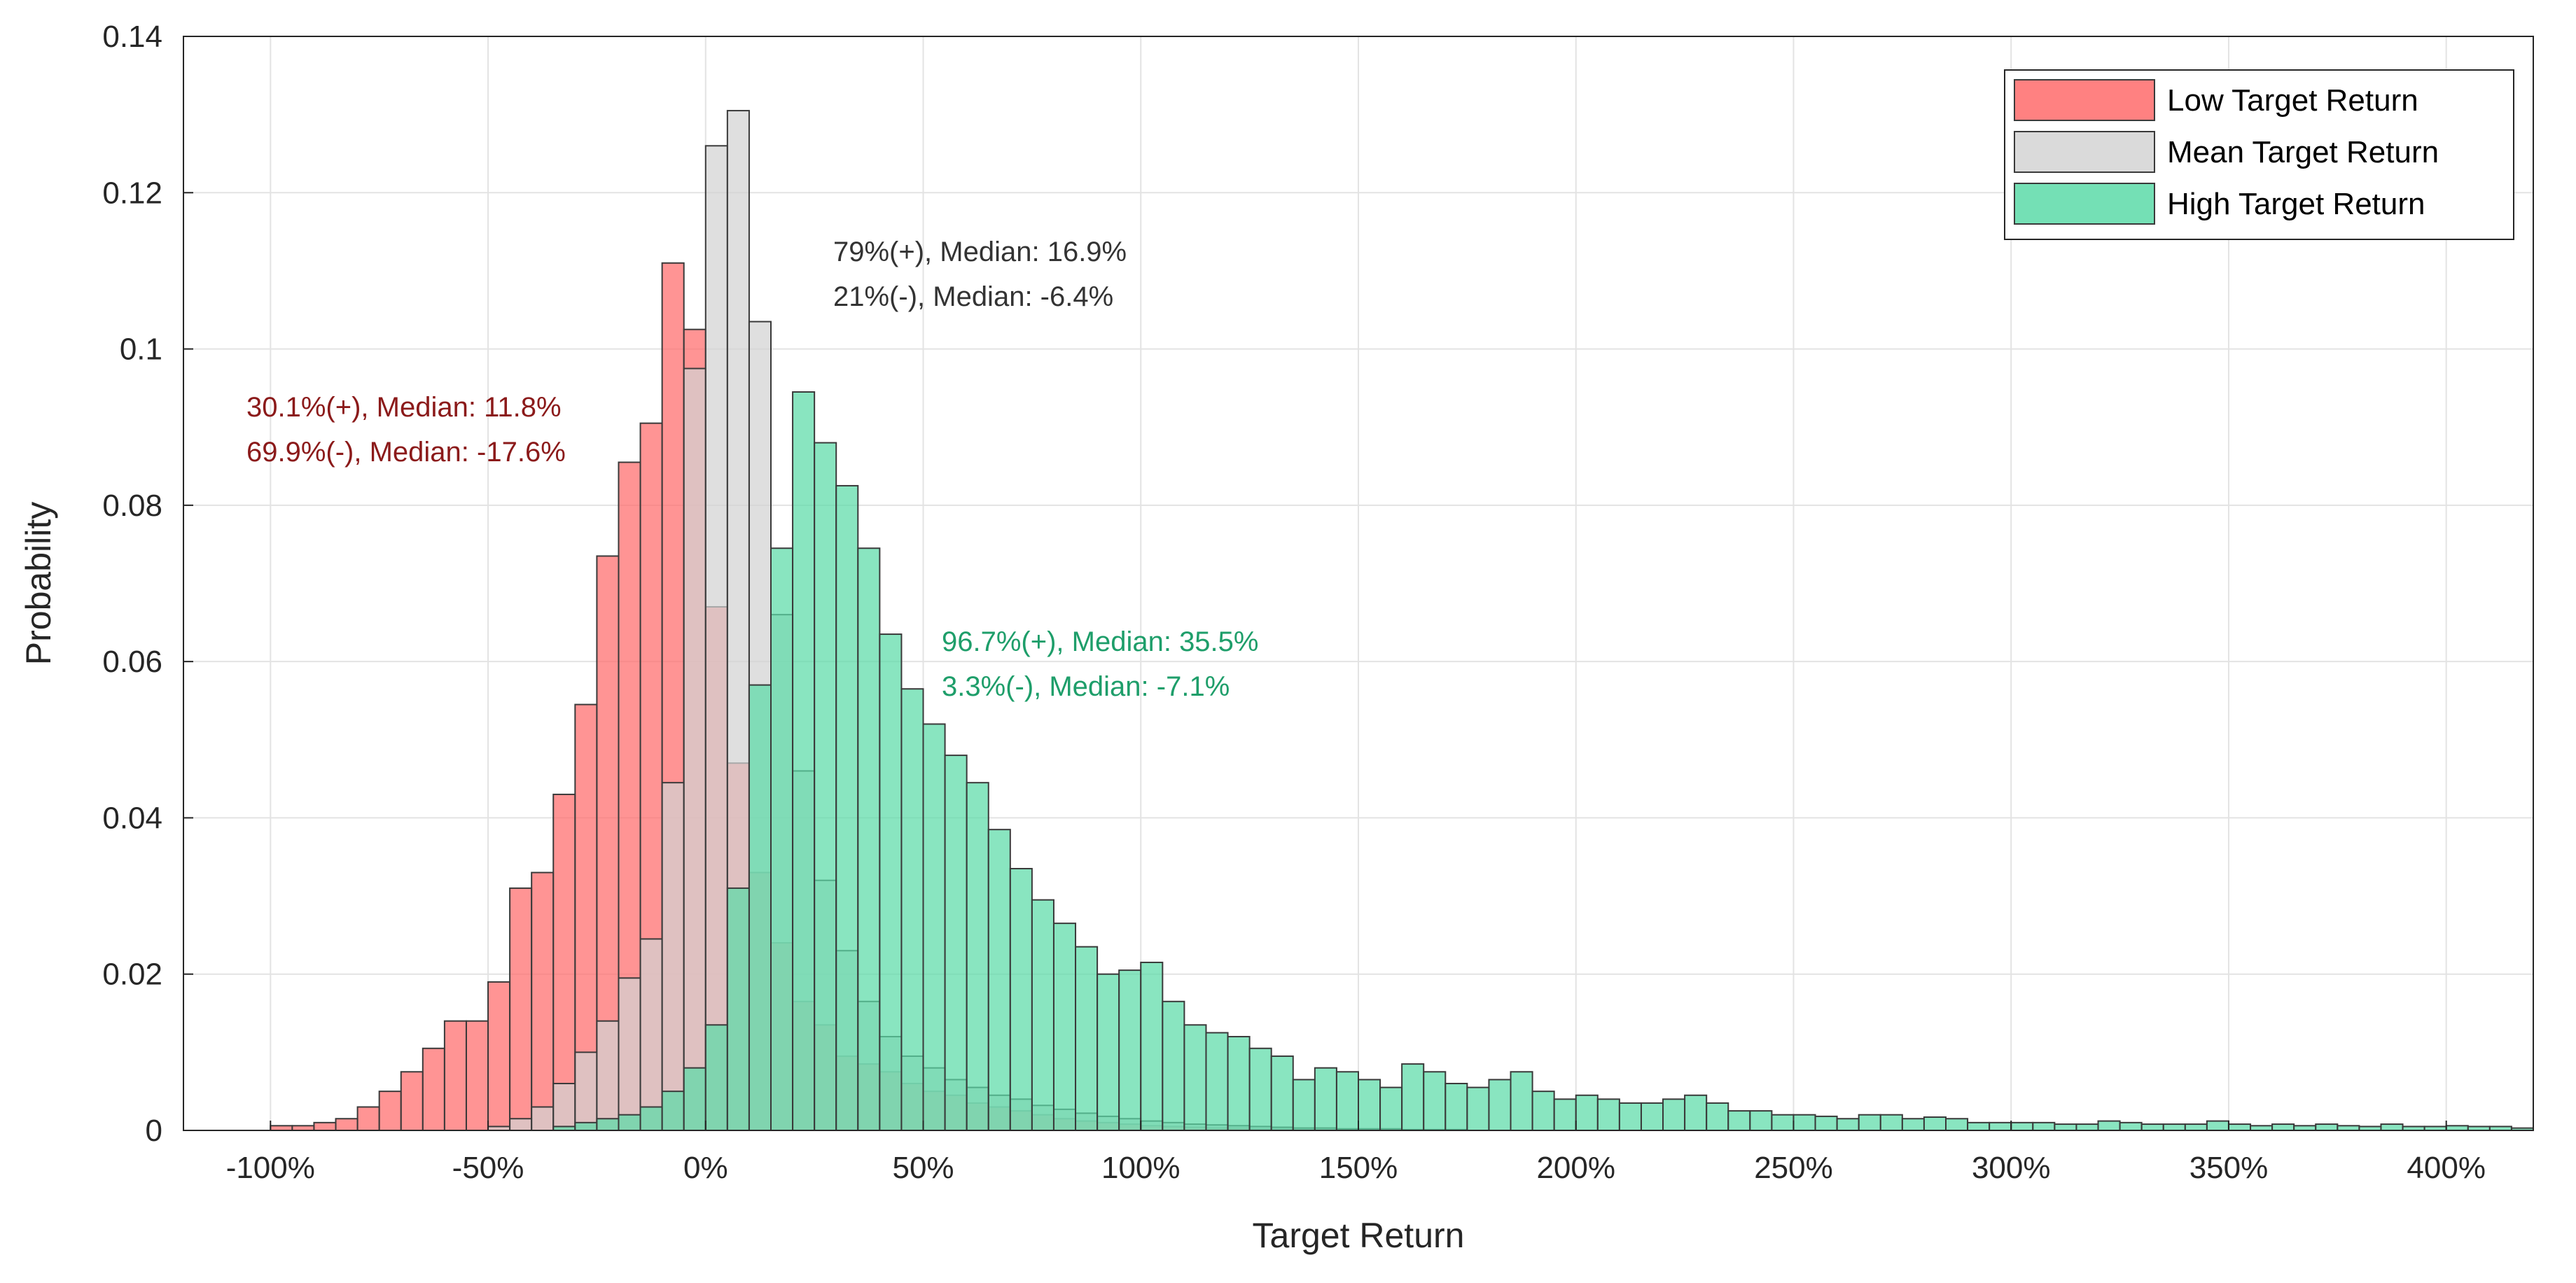  I want to click on y-tick-label: 0.14, so click(132, 37).